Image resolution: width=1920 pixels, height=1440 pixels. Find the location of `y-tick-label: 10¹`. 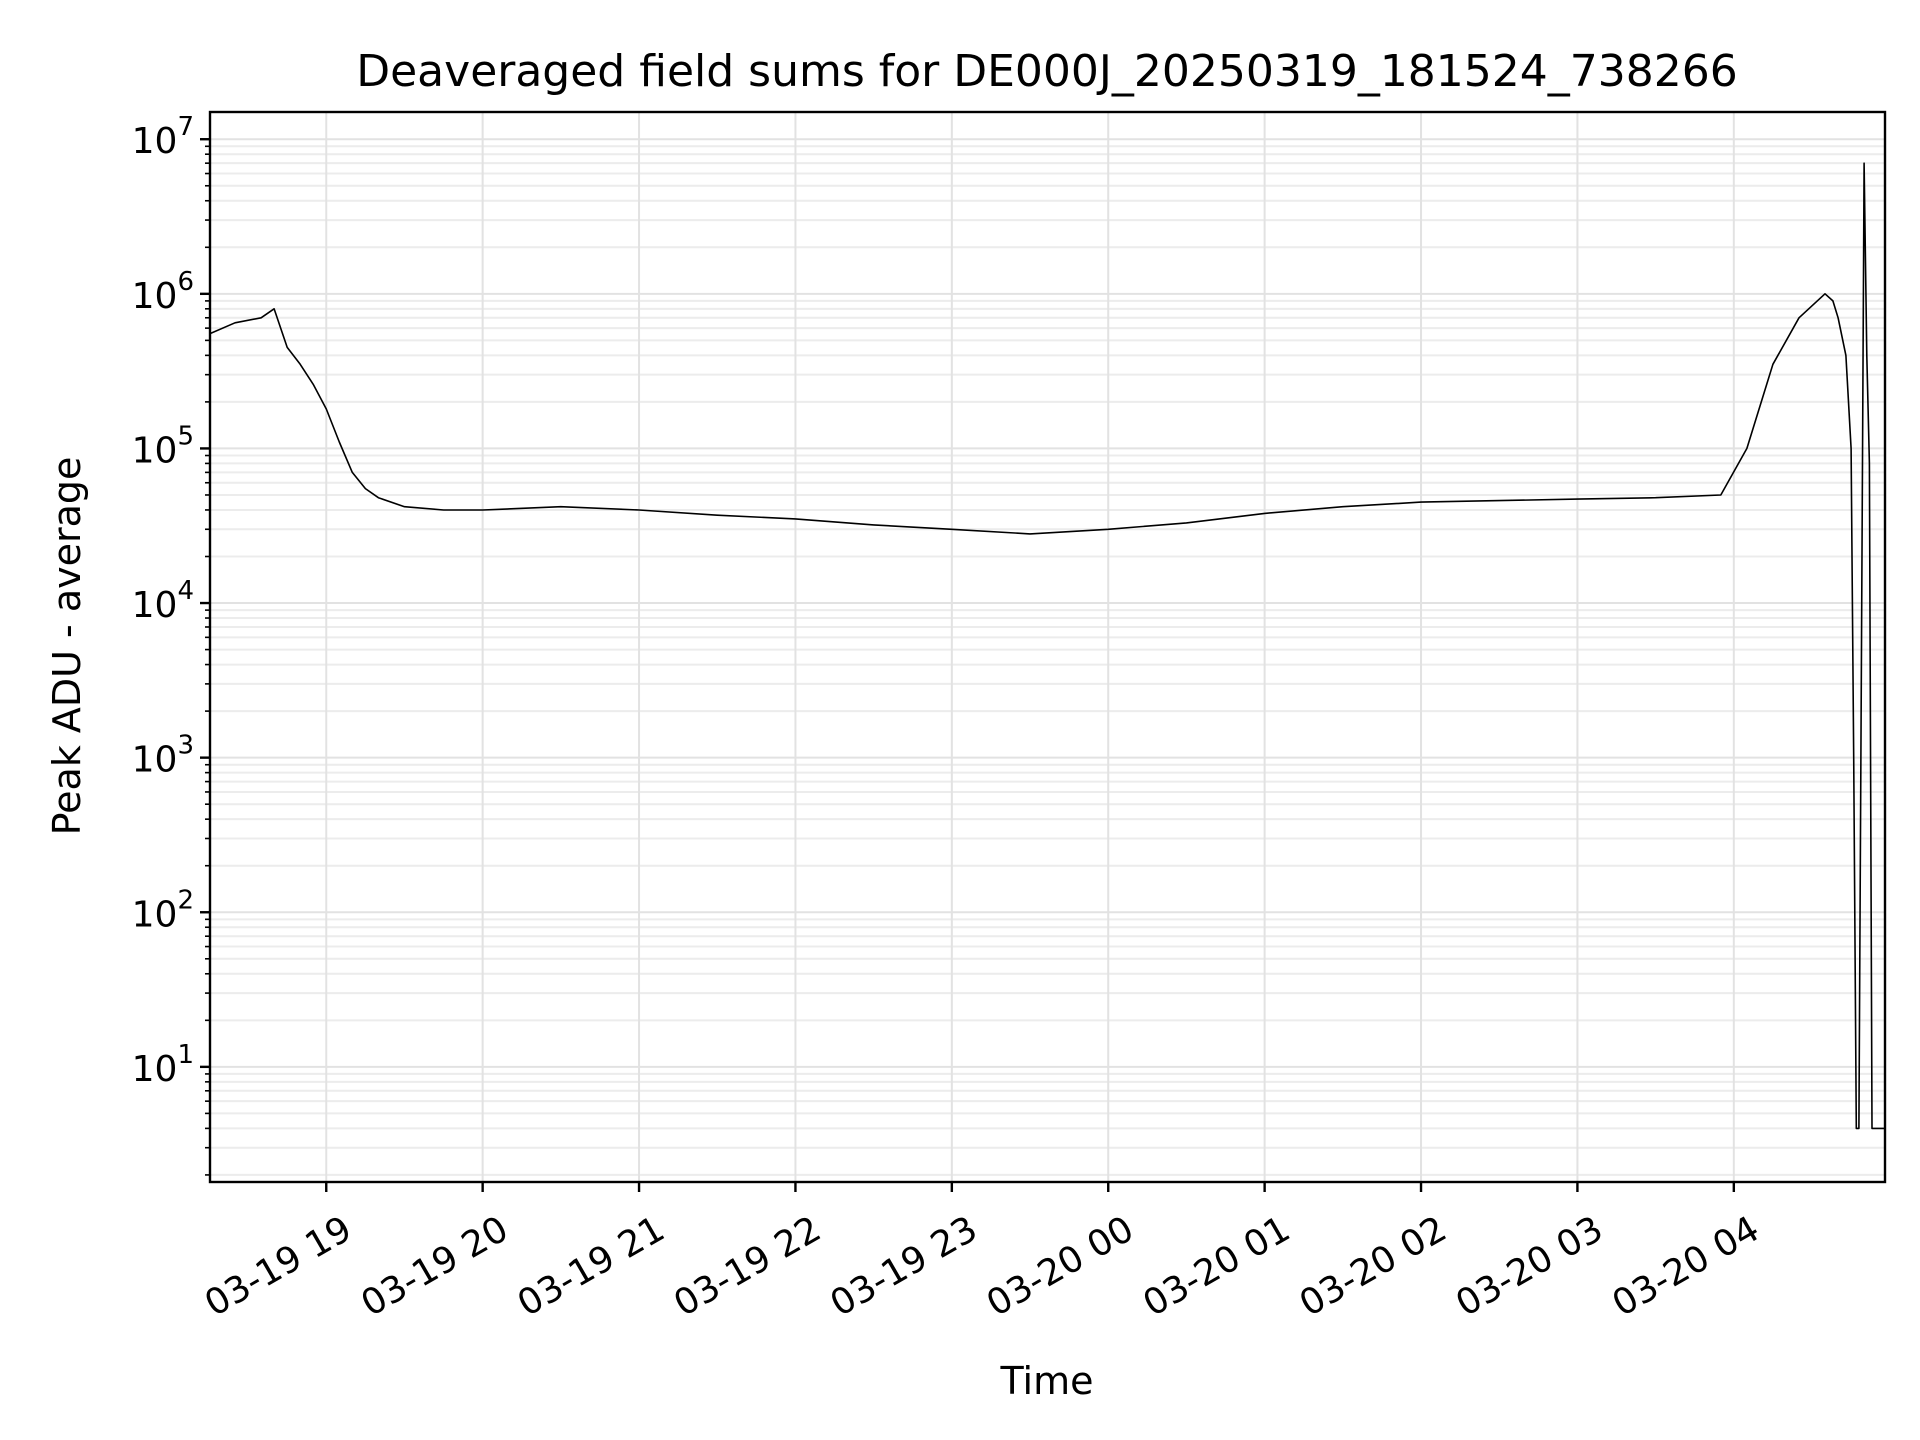

y-tick-label: 10¹ is located at coordinates (163, 1065).